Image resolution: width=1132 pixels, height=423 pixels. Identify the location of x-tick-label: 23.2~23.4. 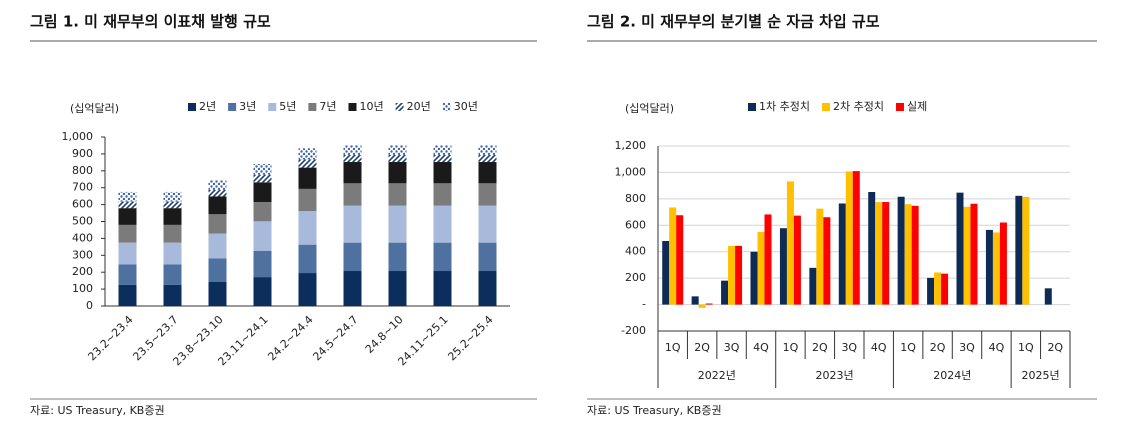
(110, 338).